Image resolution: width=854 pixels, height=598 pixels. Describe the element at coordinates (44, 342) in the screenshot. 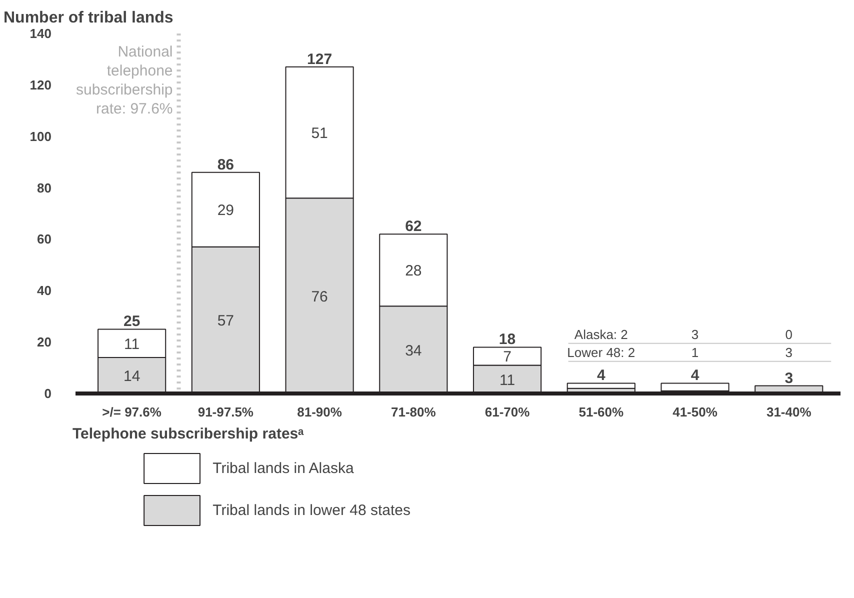

I see `y-tick-label: 20` at that location.